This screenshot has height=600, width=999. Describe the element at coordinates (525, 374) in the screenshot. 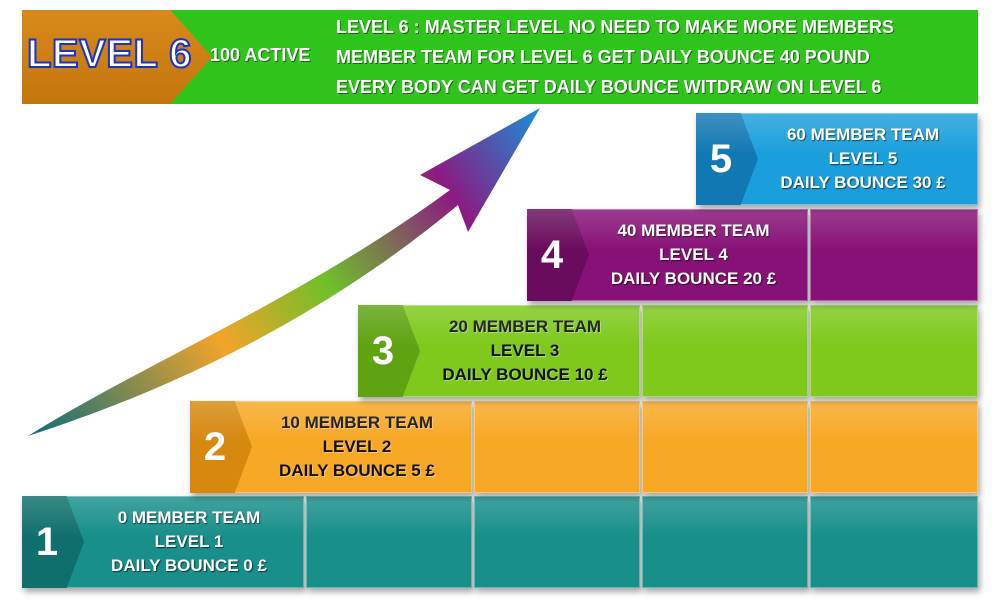

I see `level-3-bounce: DAILY BOUNCE 10 £` at that location.